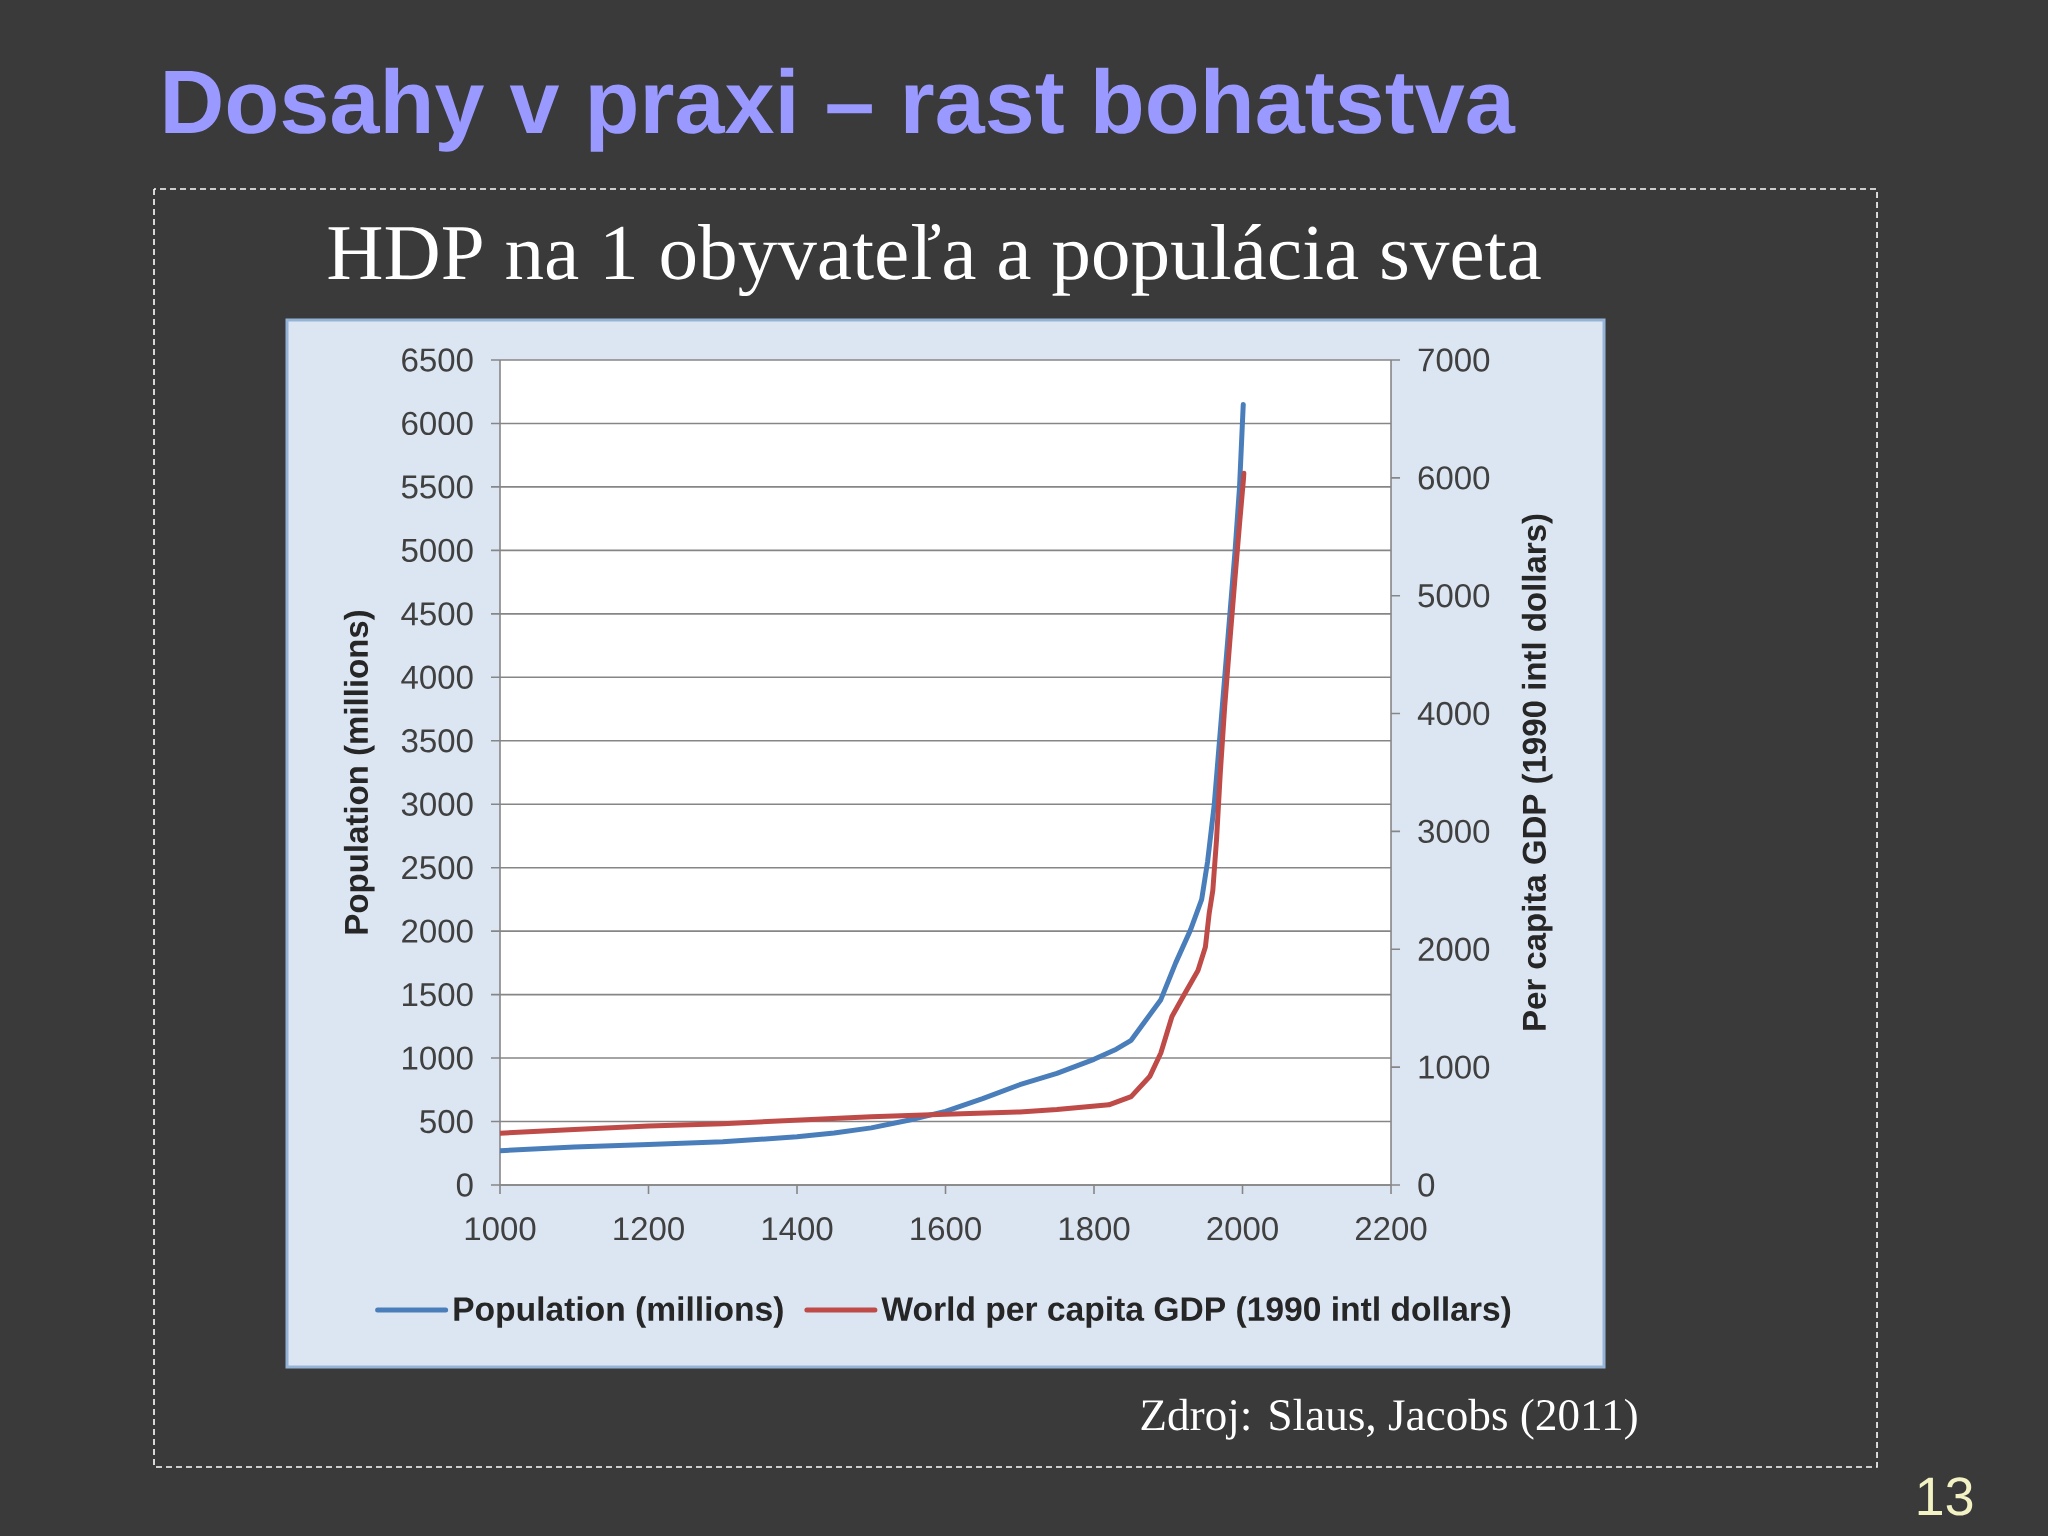 The width and height of the screenshot is (2048, 1536). Describe the element at coordinates (1196, 1312) in the screenshot. I see `legend-label: World per capita GDP (1990 intl dollars)` at that location.